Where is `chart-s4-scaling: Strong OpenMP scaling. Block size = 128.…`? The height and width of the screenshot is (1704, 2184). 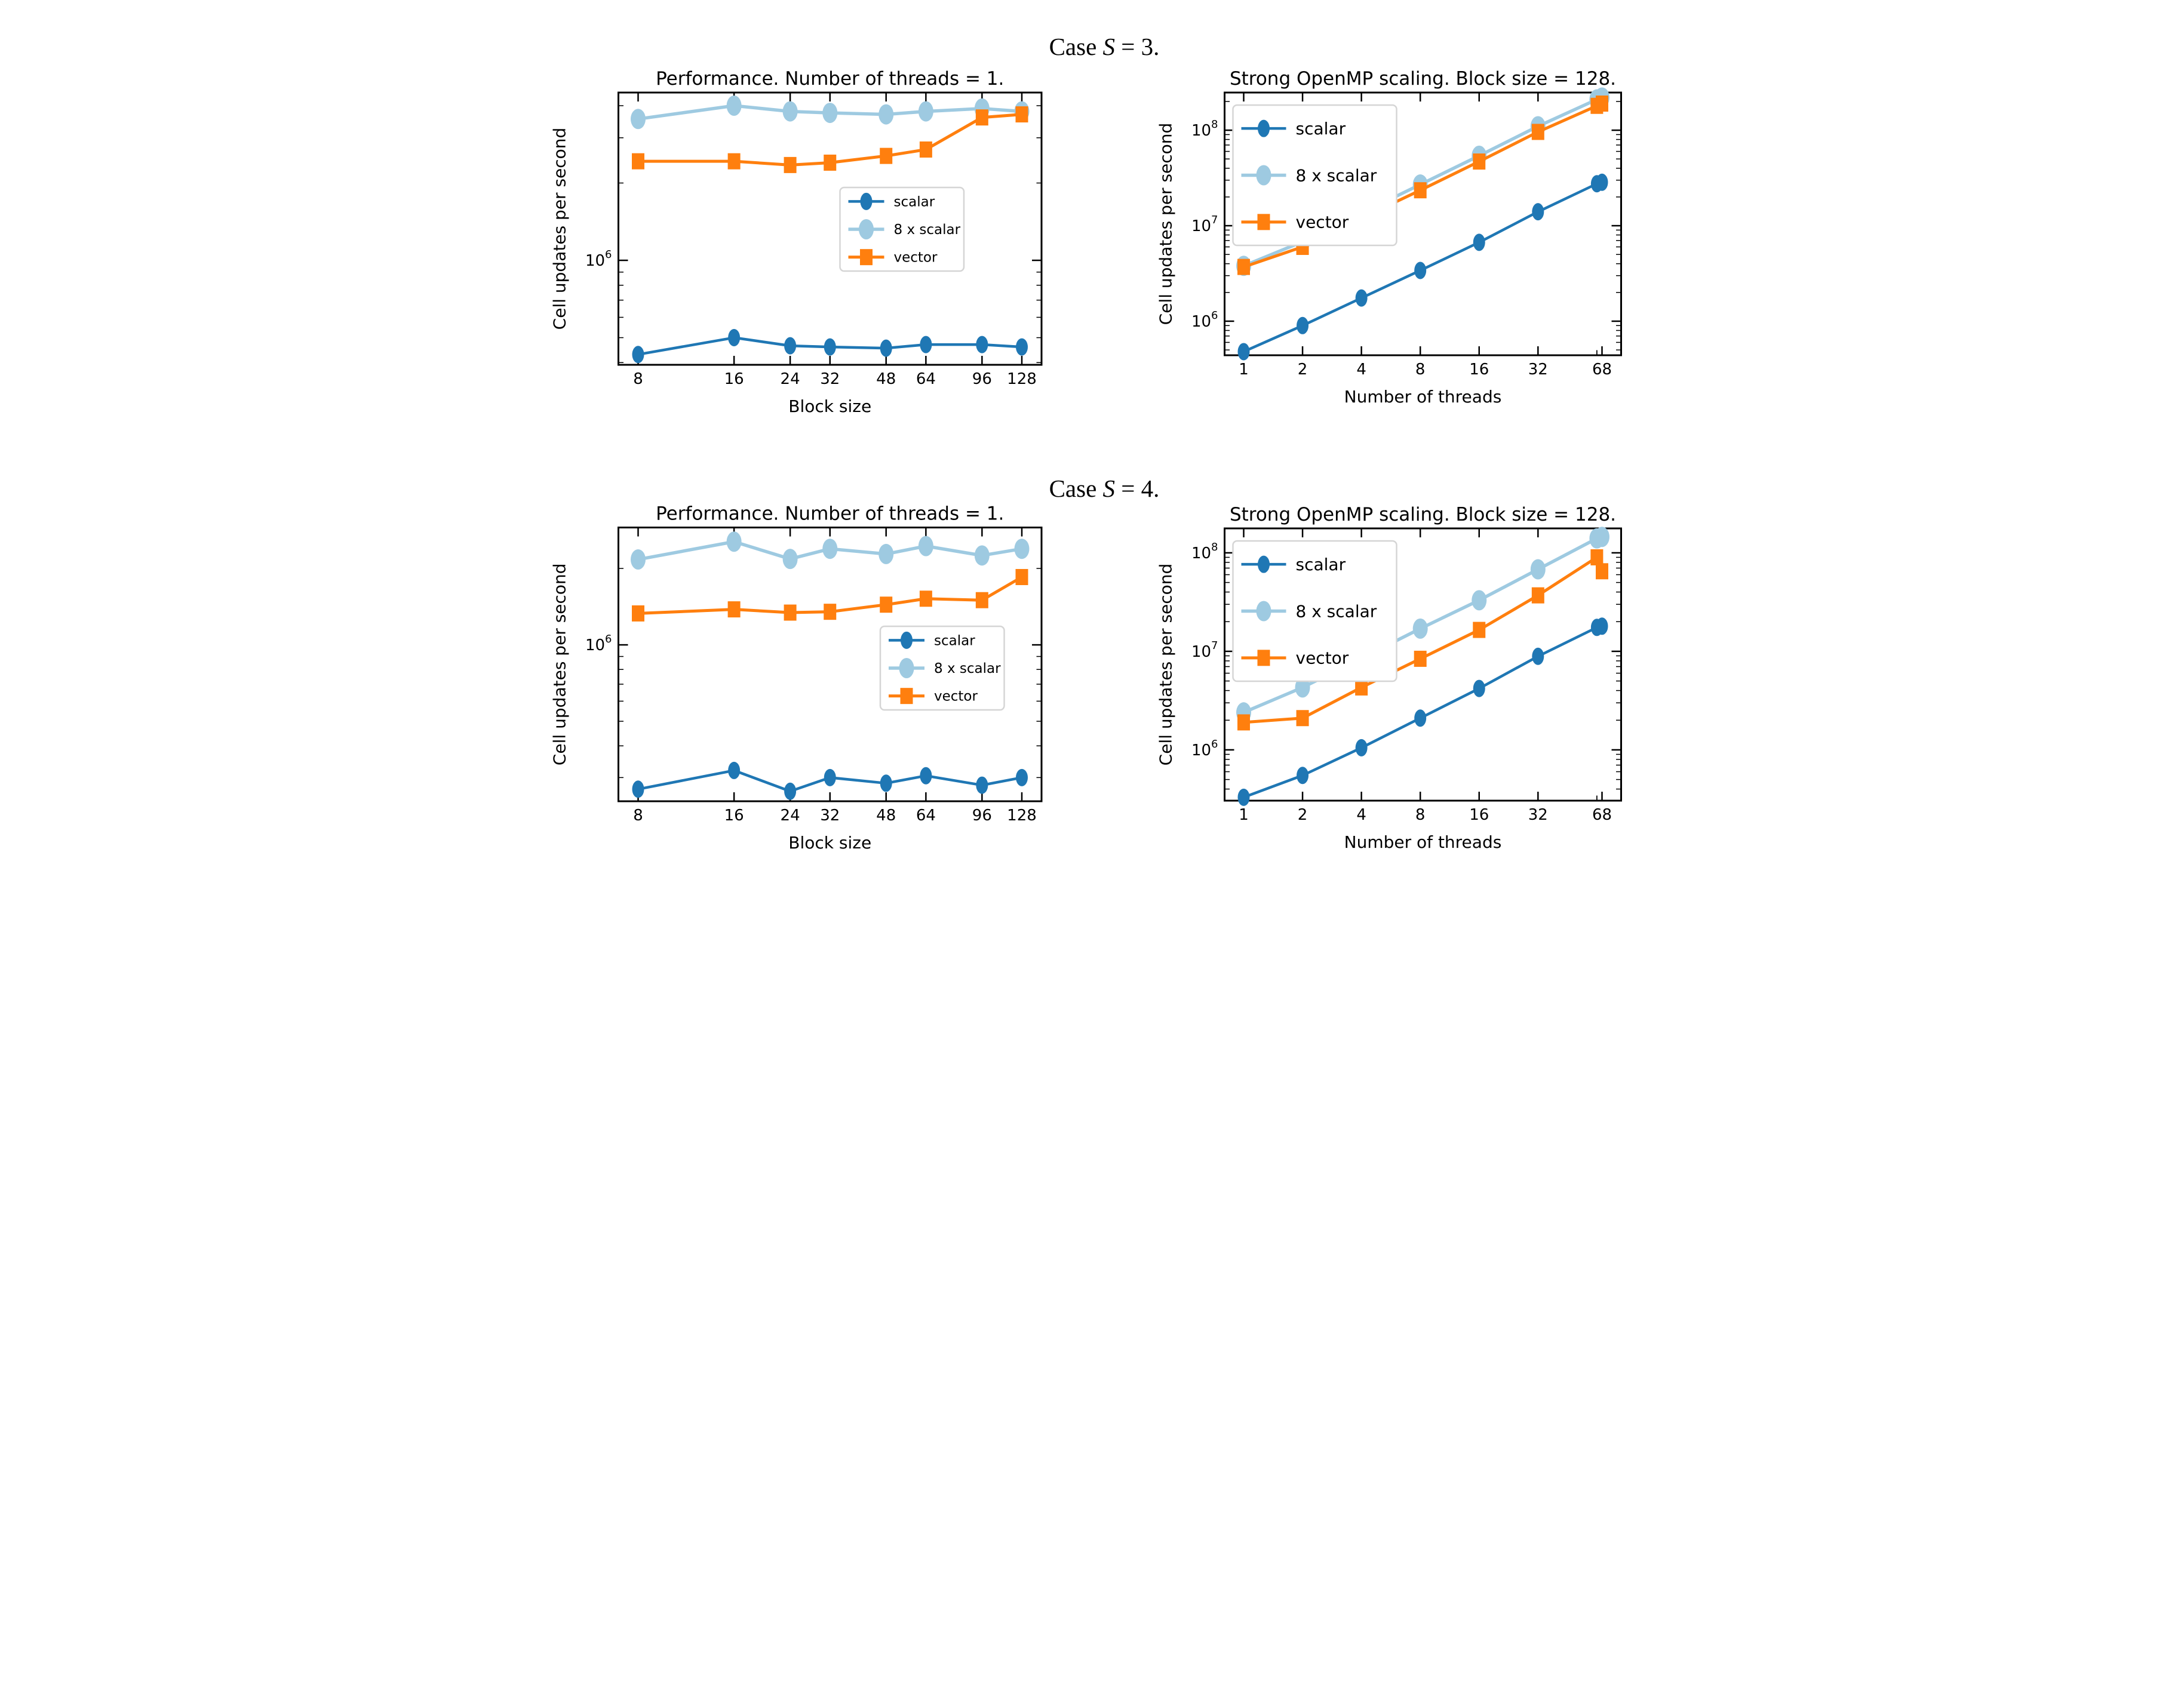 chart-s4-scaling: Strong OpenMP scaling. Block size = 128.… is located at coordinates (1389, 678).